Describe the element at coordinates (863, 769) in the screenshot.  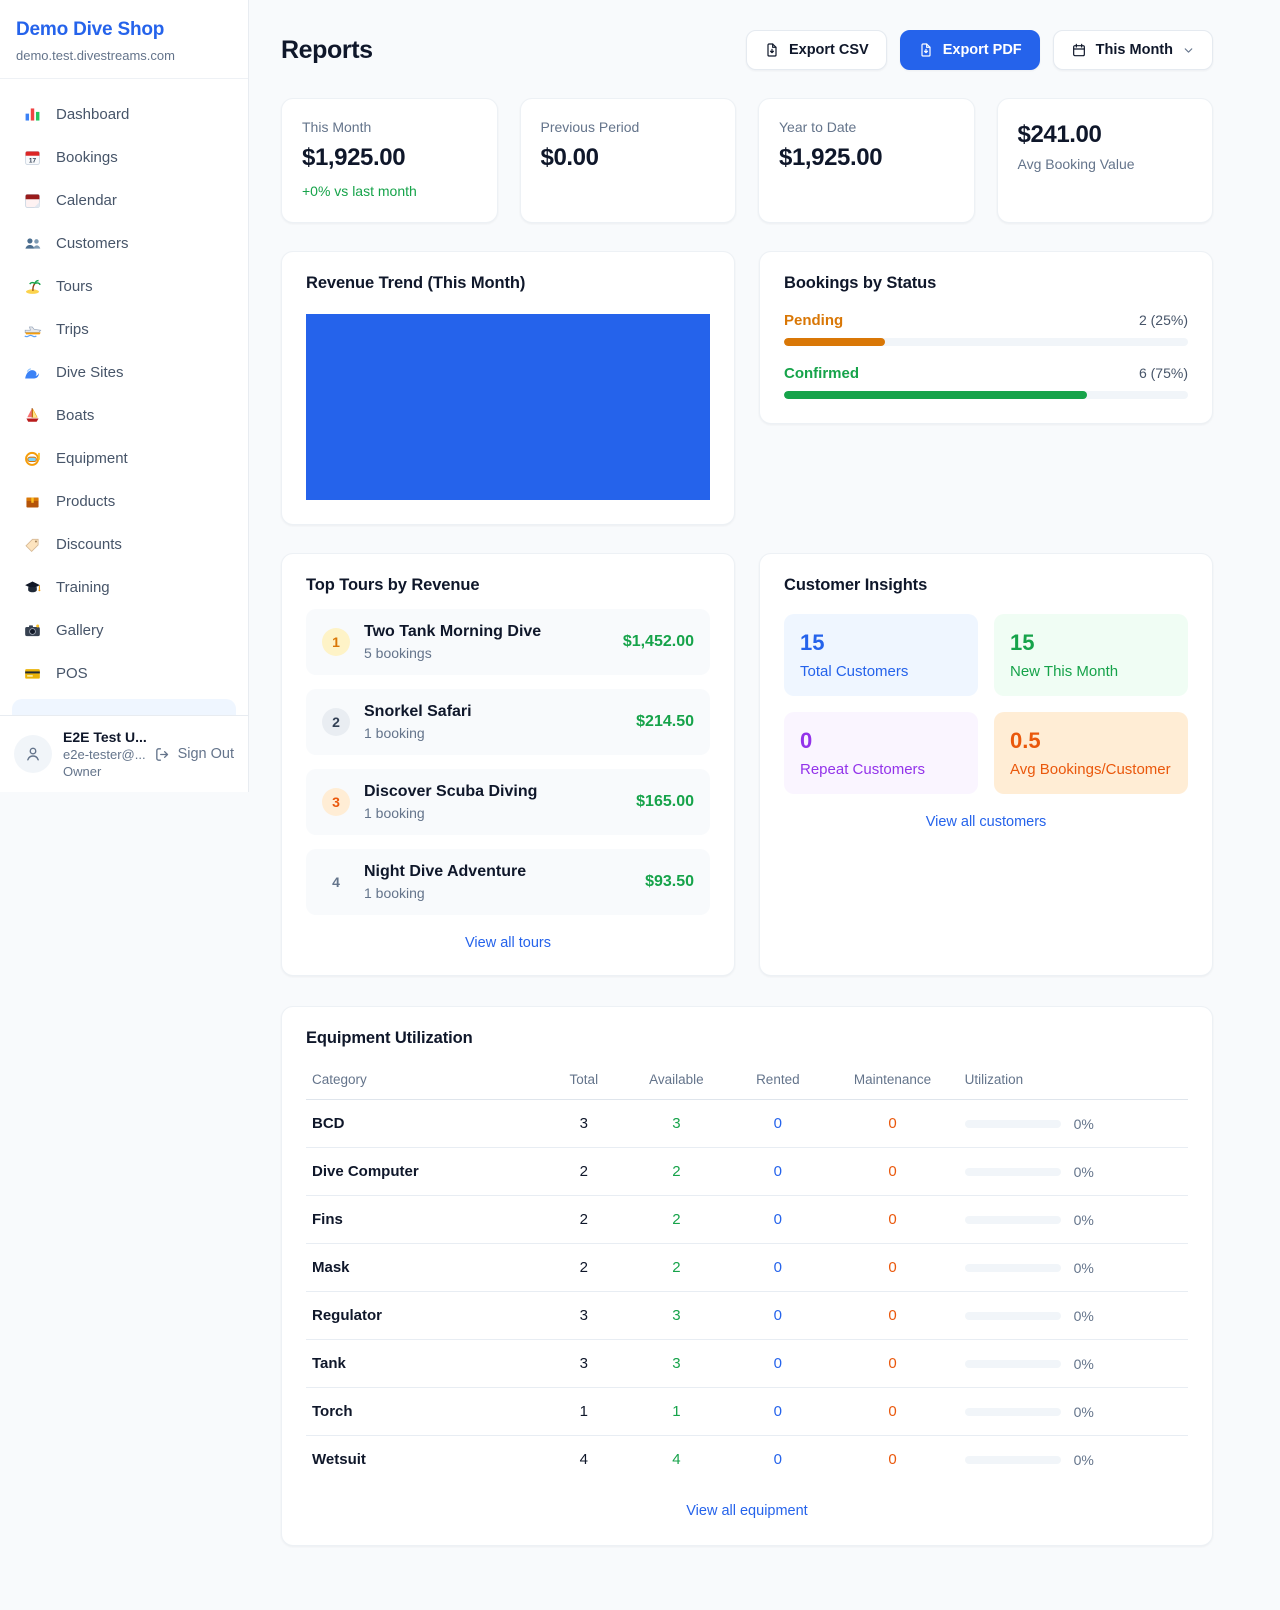
I see `tile-label: Repeat Customers` at that location.